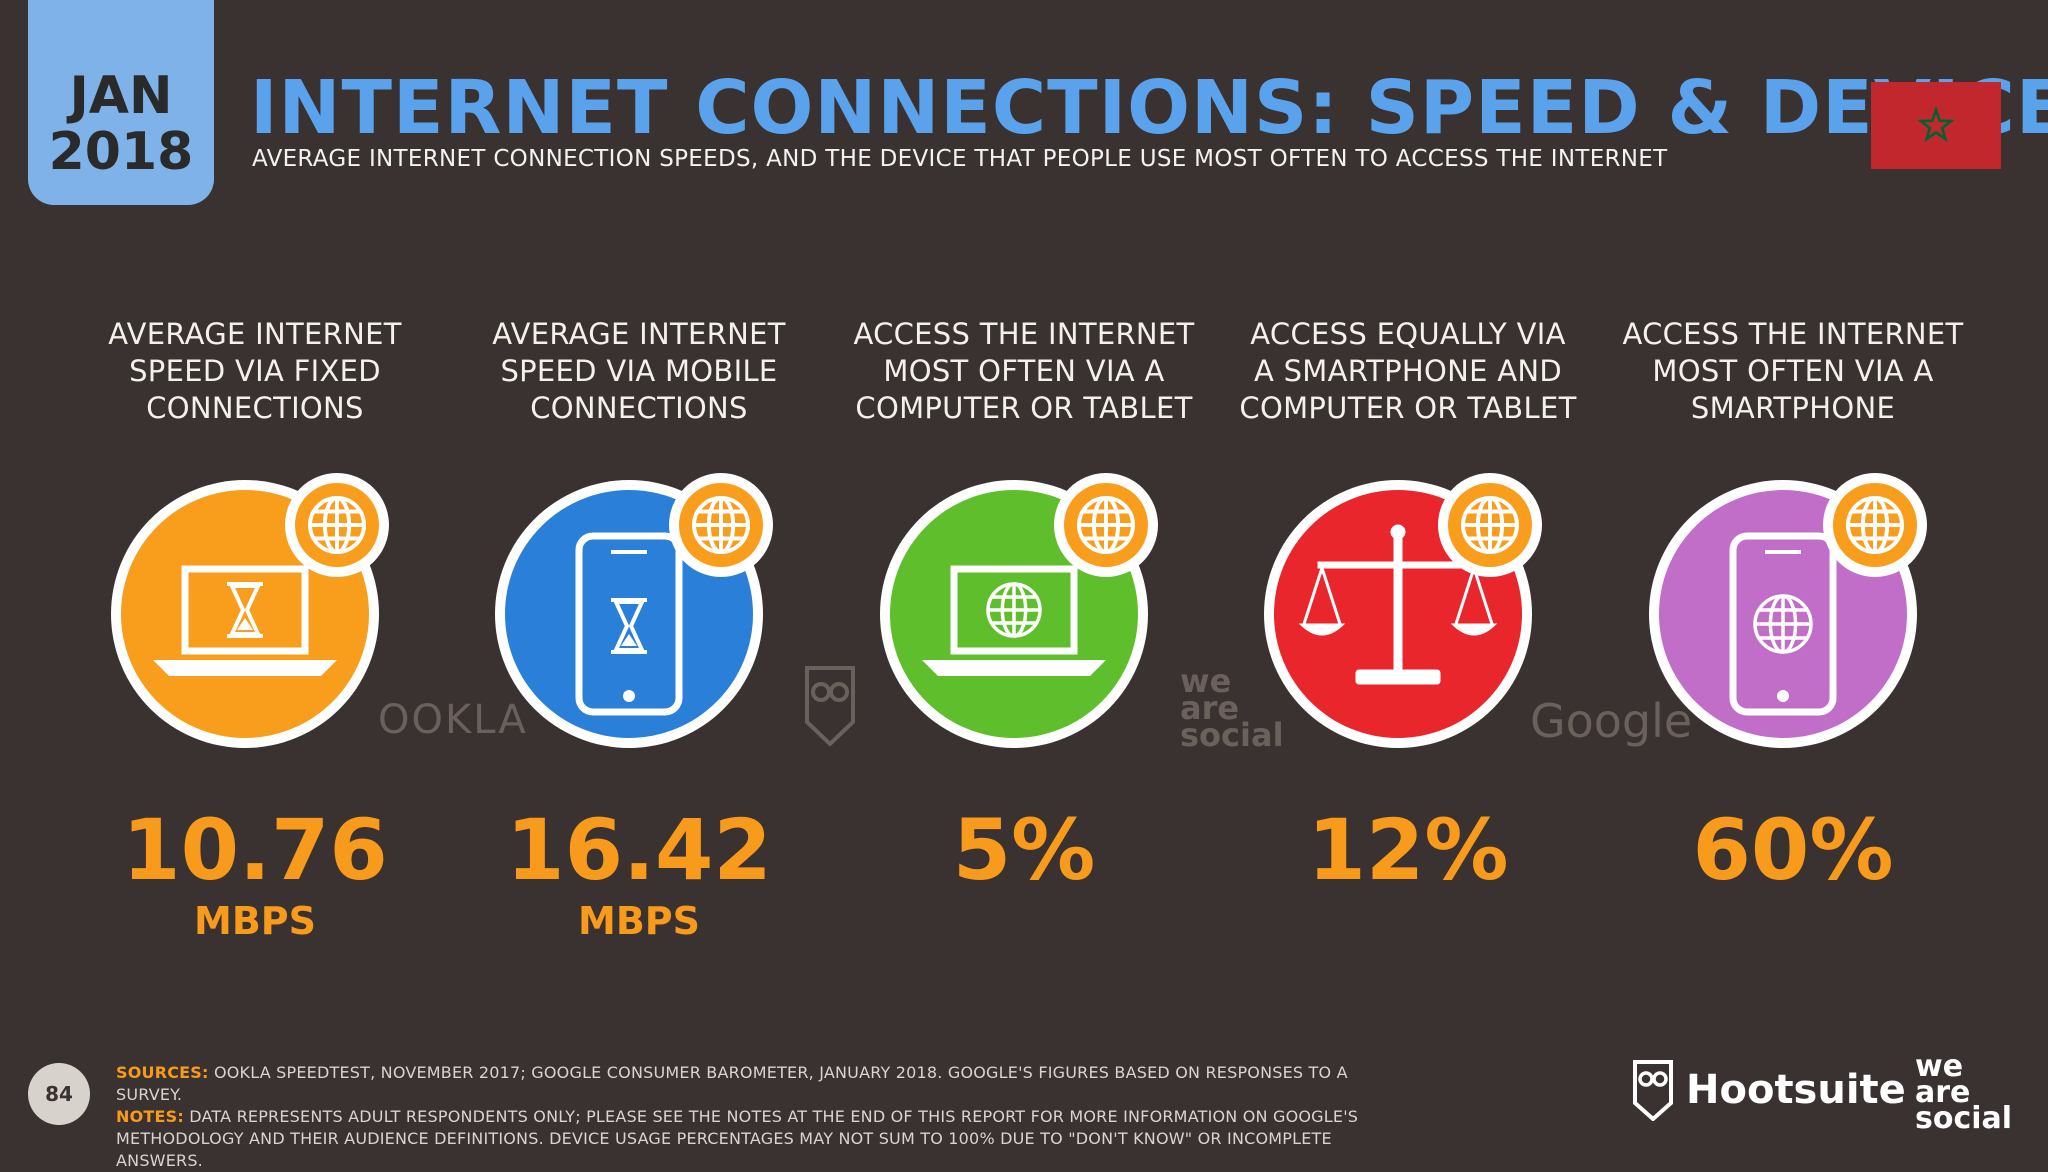 The width and height of the screenshot is (2048, 1172). I want to click on page-number: 84, so click(59, 1094).